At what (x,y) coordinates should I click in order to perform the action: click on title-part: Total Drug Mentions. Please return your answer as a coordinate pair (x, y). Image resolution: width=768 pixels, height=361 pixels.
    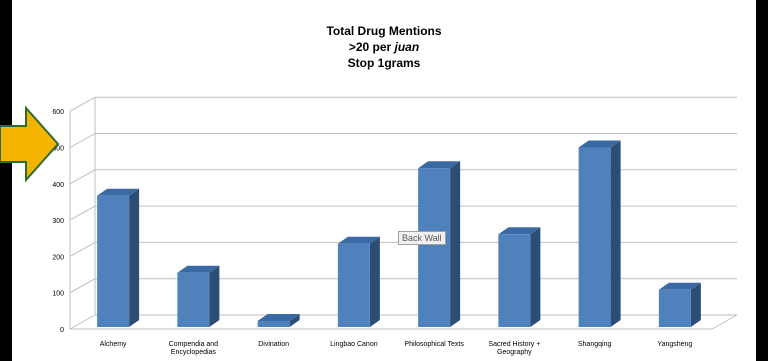
    Looking at the image, I should click on (384, 31).